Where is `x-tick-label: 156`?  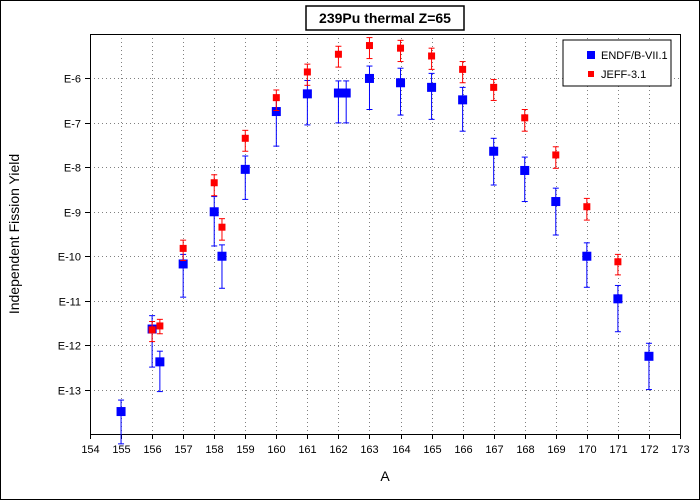
x-tick-label: 156 is located at coordinates (152, 450).